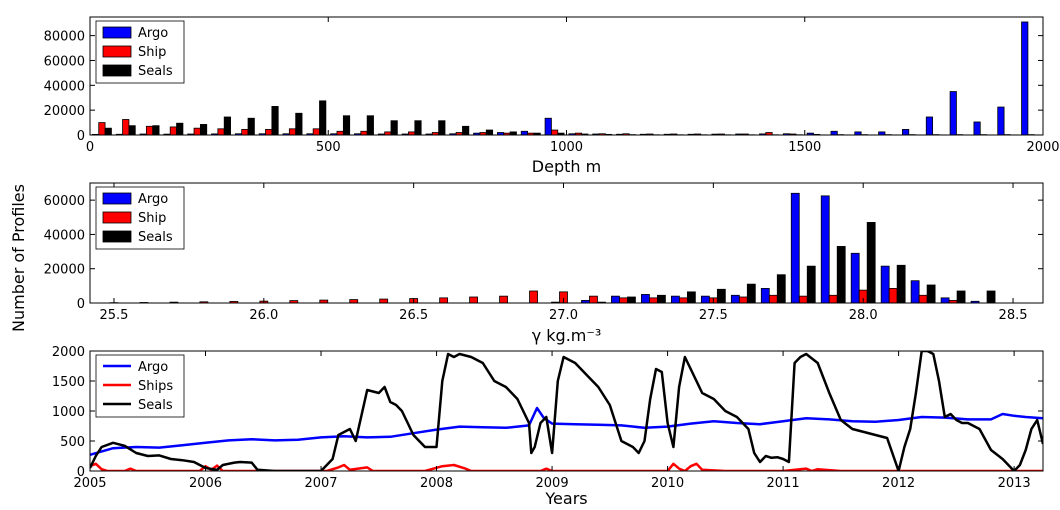 The image size is (1060, 510). What do you see at coordinates (713, 315) in the screenshot?
I see `x-tick-label: 27.5` at bounding box center [713, 315].